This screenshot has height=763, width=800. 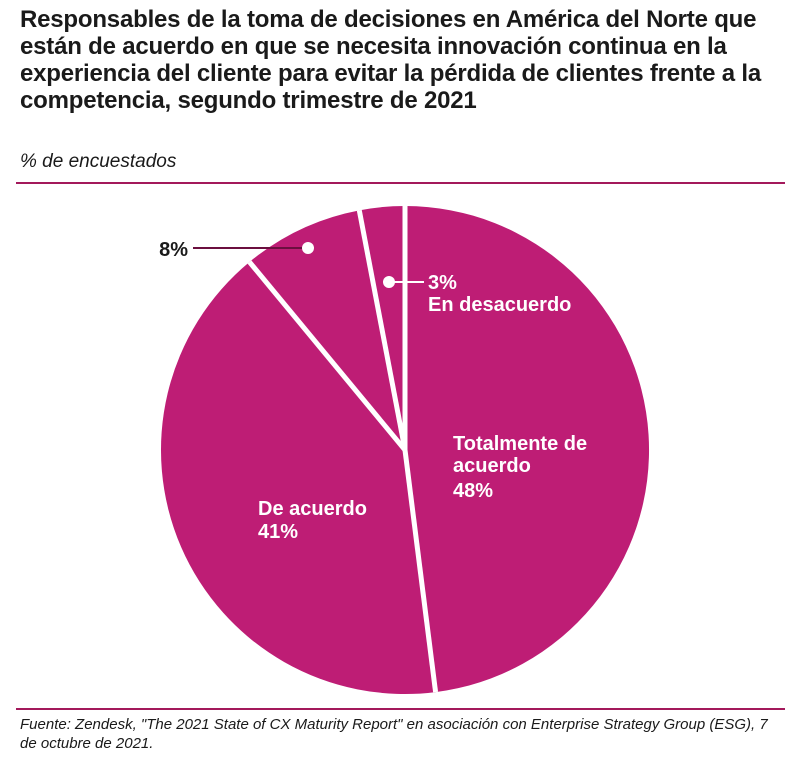 What do you see at coordinates (278, 532) in the screenshot?
I see `slice-label-value-41: 41%` at bounding box center [278, 532].